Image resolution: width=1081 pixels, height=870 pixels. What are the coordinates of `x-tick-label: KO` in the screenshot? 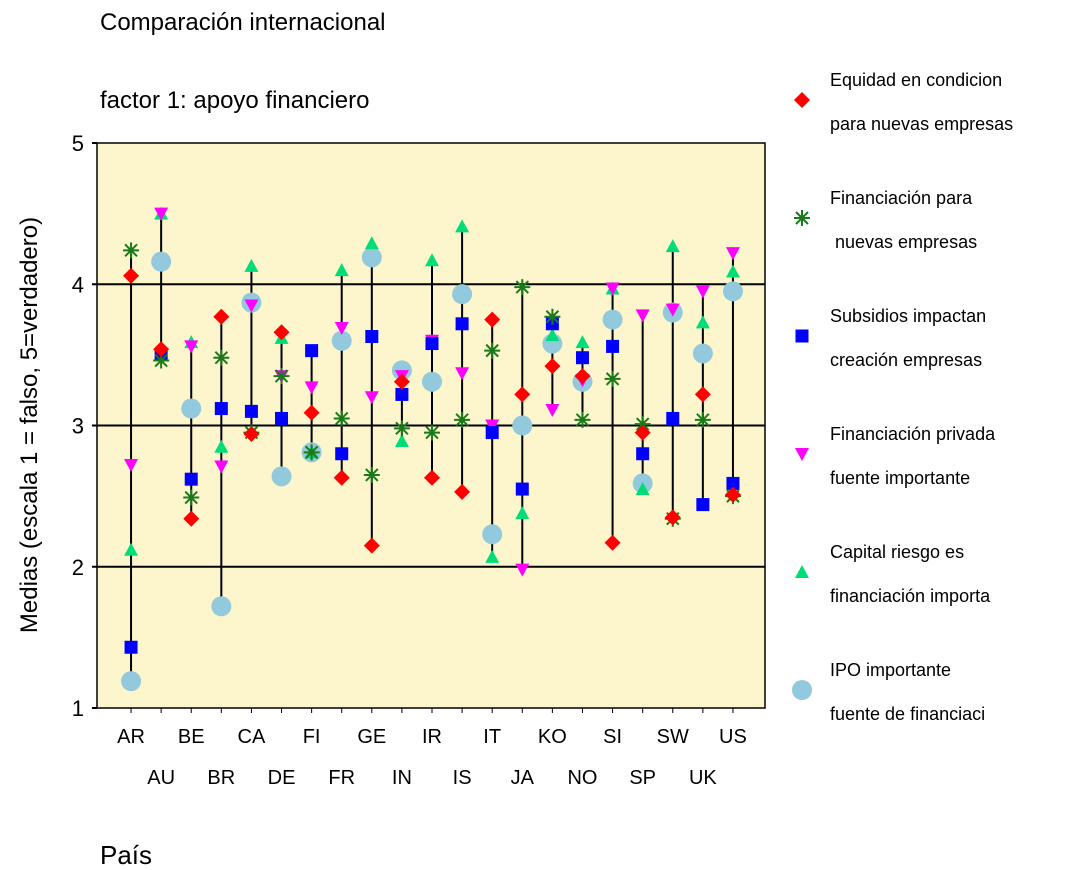 It's located at (552, 737).